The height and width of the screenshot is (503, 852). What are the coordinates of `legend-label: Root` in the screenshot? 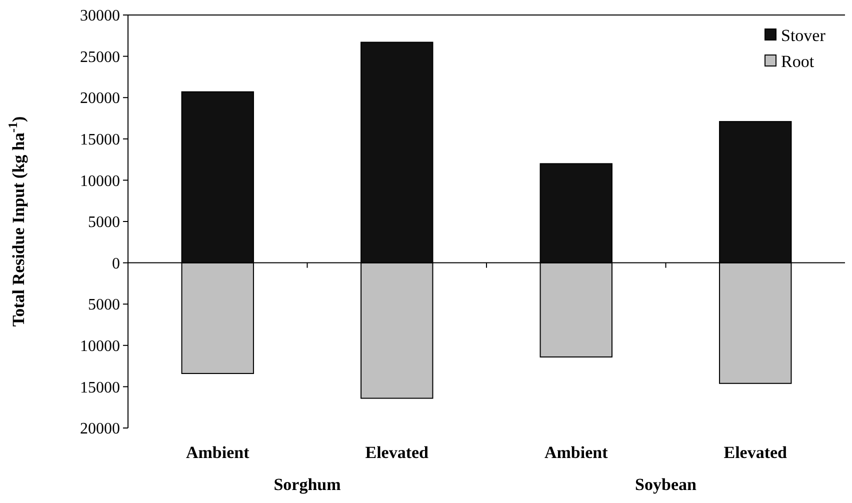 It's located at (797, 61).